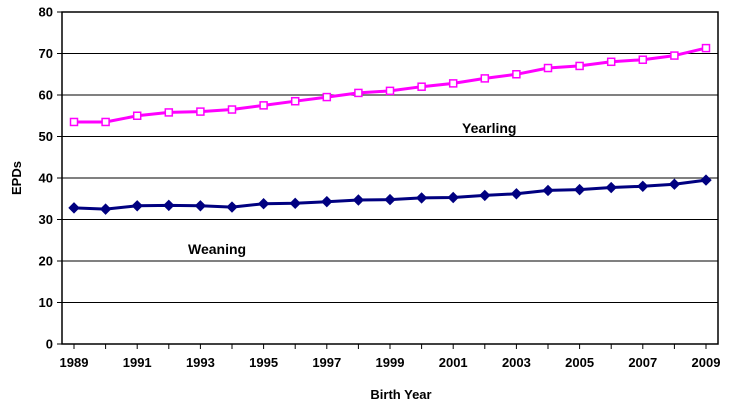 The image size is (736, 404). What do you see at coordinates (516, 362) in the screenshot?
I see `x-tick-label: 2003` at bounding box center [516, 362].